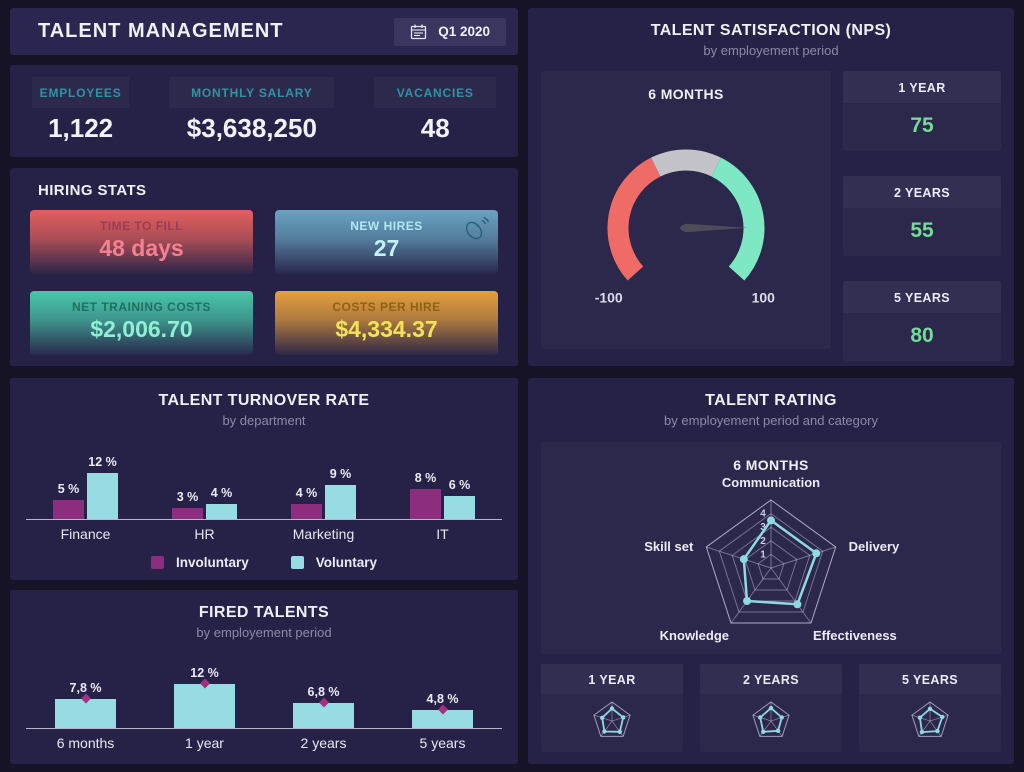  I want to click on hiring-stats-title: HIRING STATS, so click(92, 190).